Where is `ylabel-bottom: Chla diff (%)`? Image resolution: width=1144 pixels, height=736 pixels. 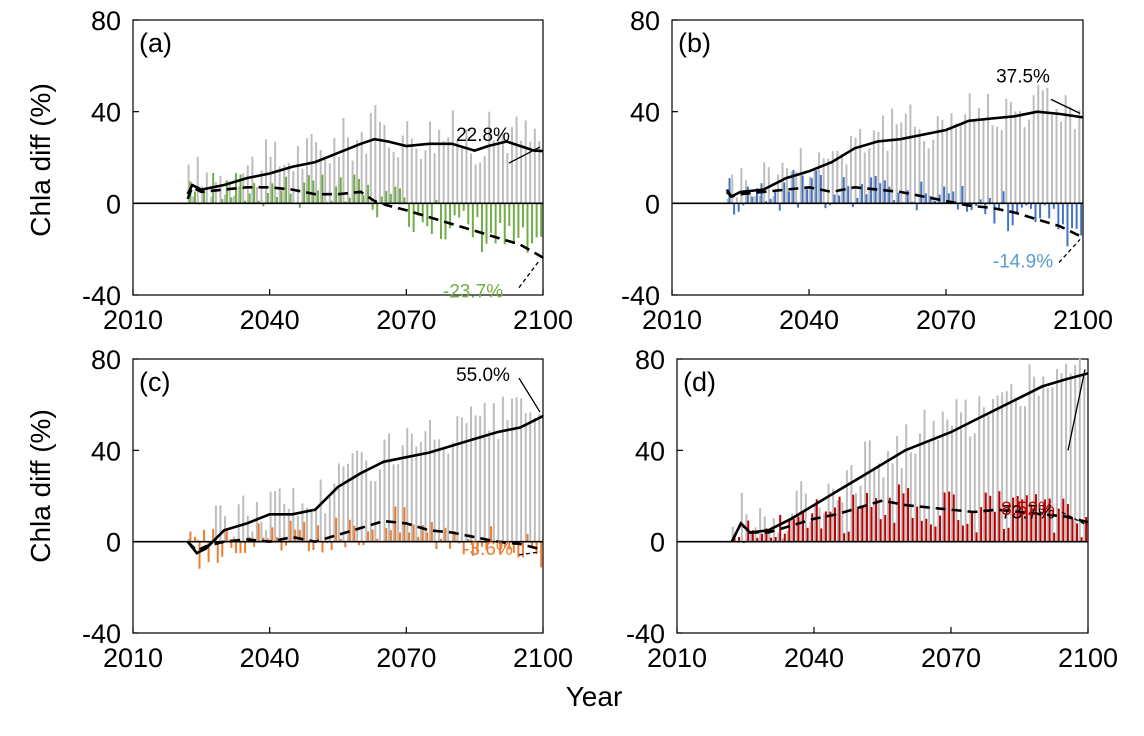 ylabel-bottom: Chla diff (%) is located at coordinates (40, 486).